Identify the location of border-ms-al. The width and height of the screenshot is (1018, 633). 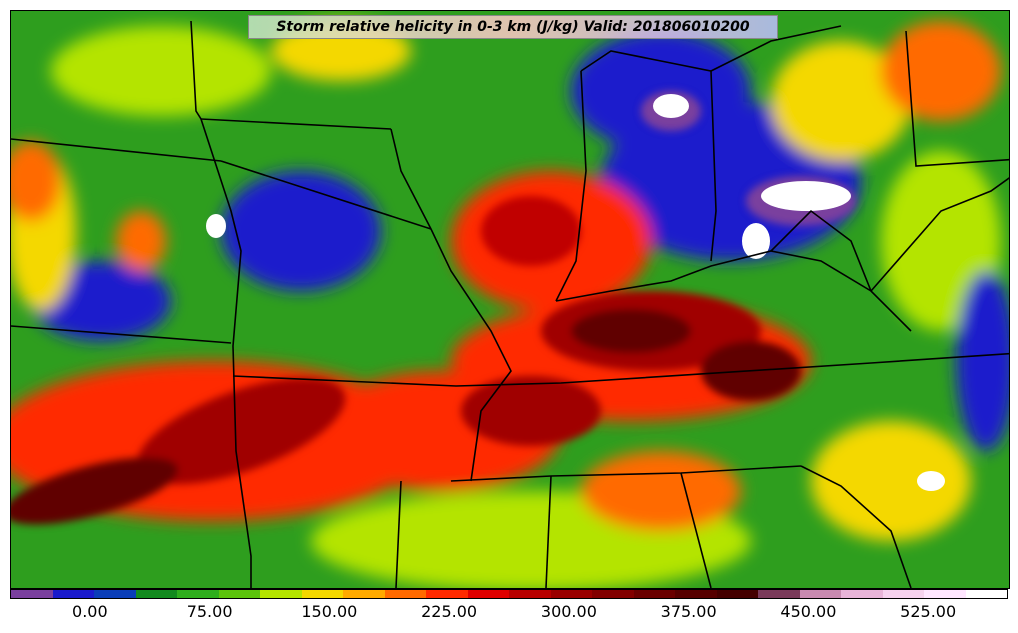
(548, 531).